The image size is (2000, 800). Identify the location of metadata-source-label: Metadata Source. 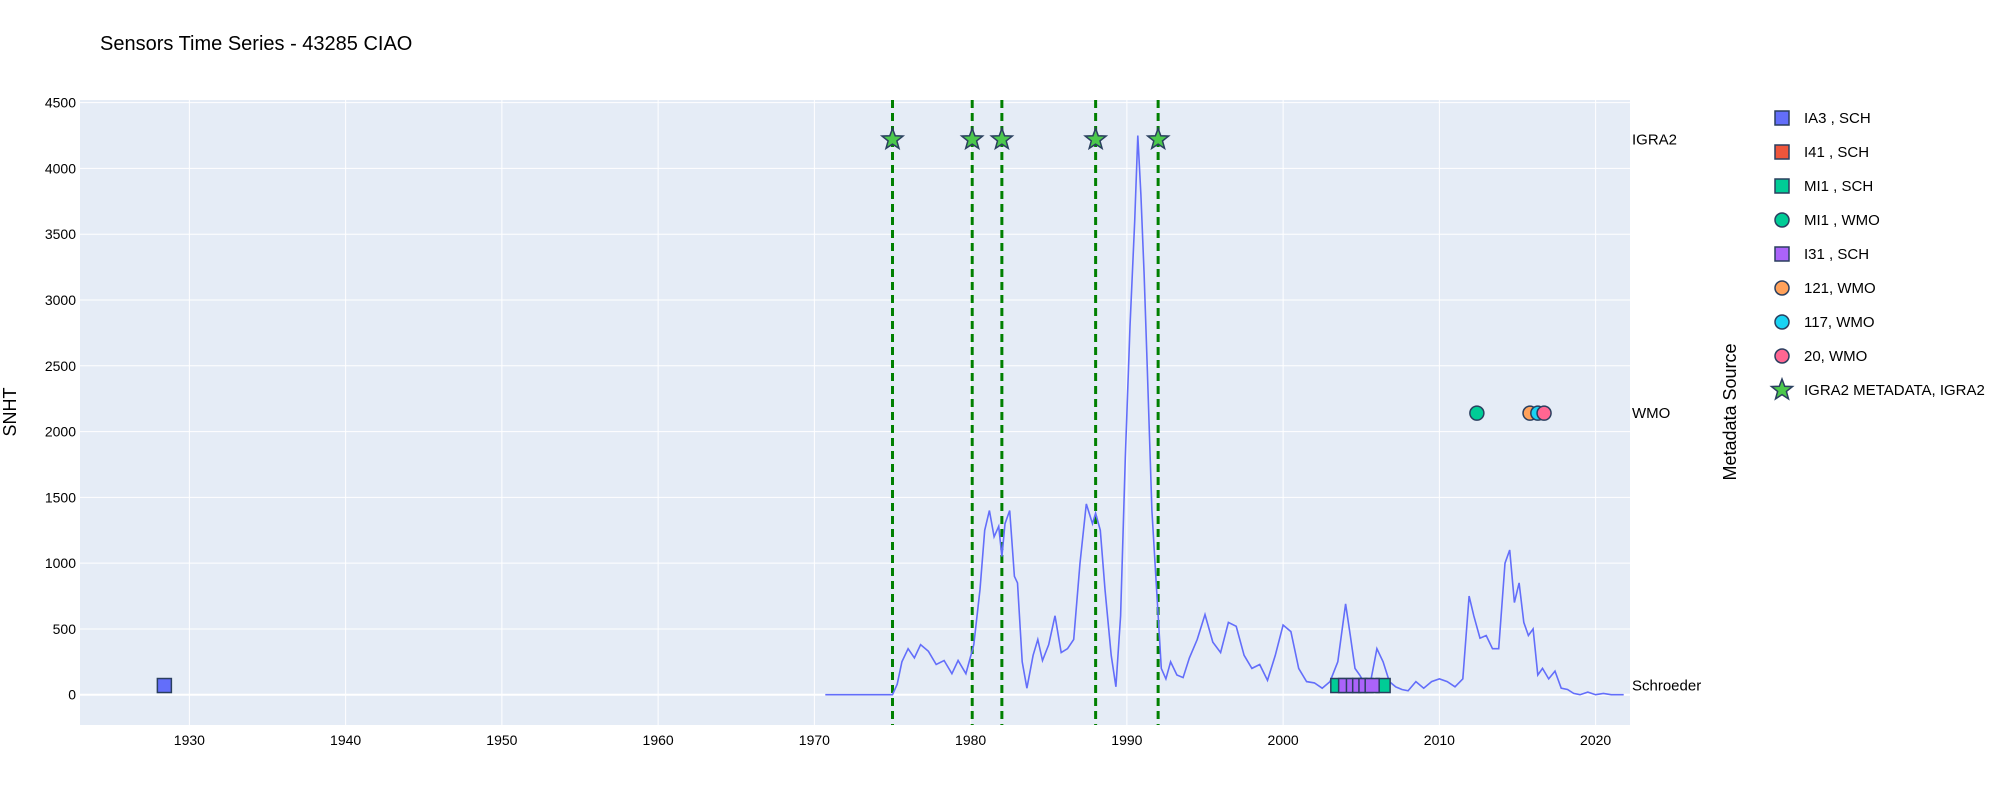
(1730, 411).